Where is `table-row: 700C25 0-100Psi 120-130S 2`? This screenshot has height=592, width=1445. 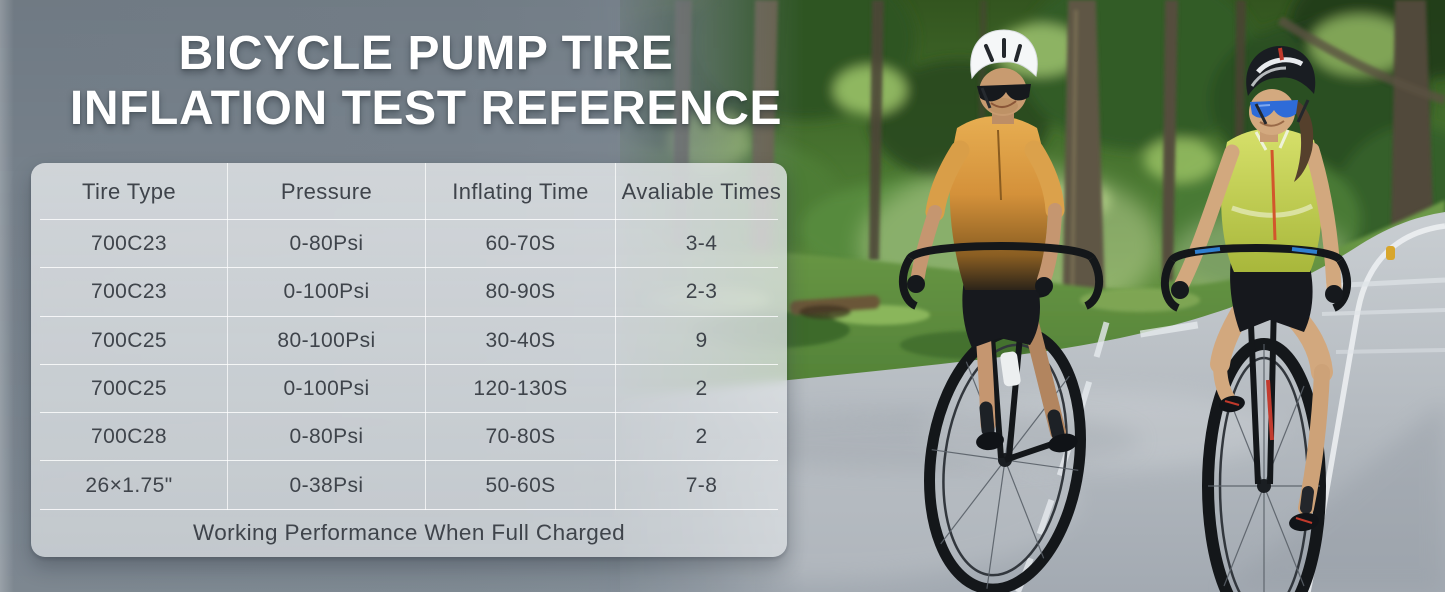 table-row: 700C25 0-100Psi 120-130S 2 is located at coordinates (409, 389).